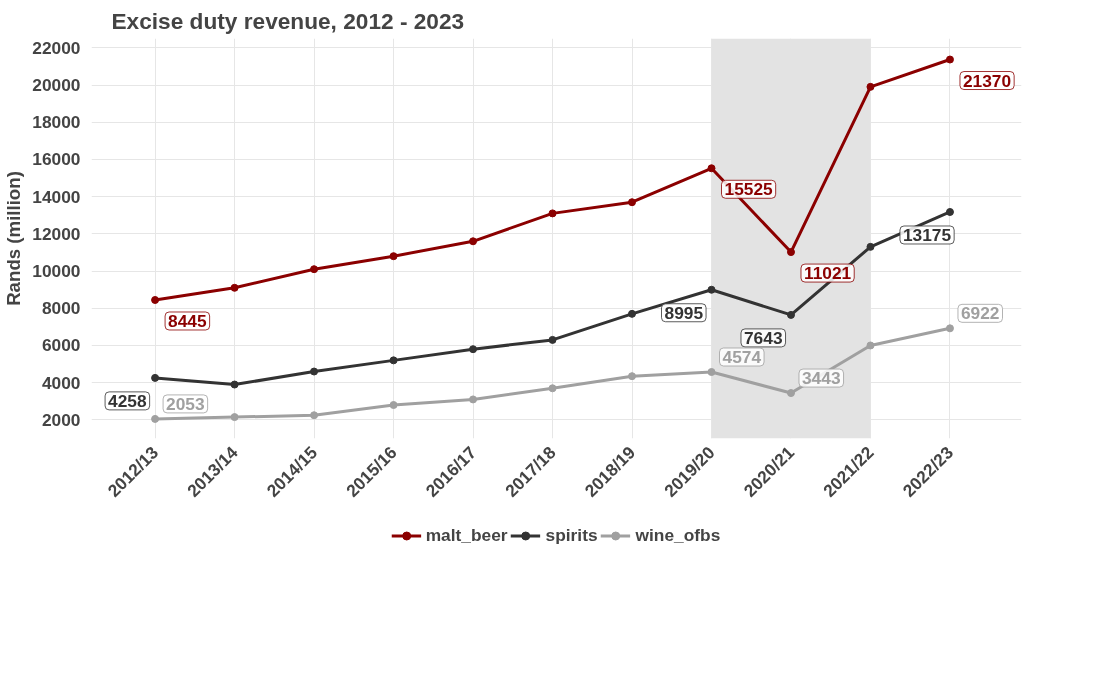 The height and width of the screenshot is (696, 1119). Describe the element at coordinates (56, 196) in the screenshot. I see `y-tick-label: 14000` at that location.